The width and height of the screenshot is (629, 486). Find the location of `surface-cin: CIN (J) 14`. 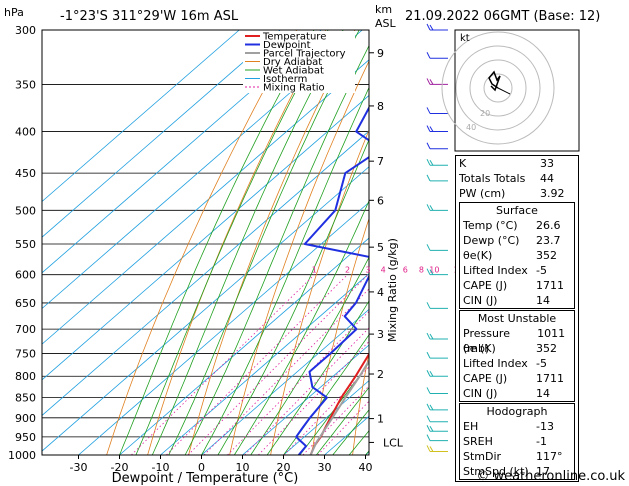

surface-cin: CIN (J) 14 is located at coordinates (506, 300).